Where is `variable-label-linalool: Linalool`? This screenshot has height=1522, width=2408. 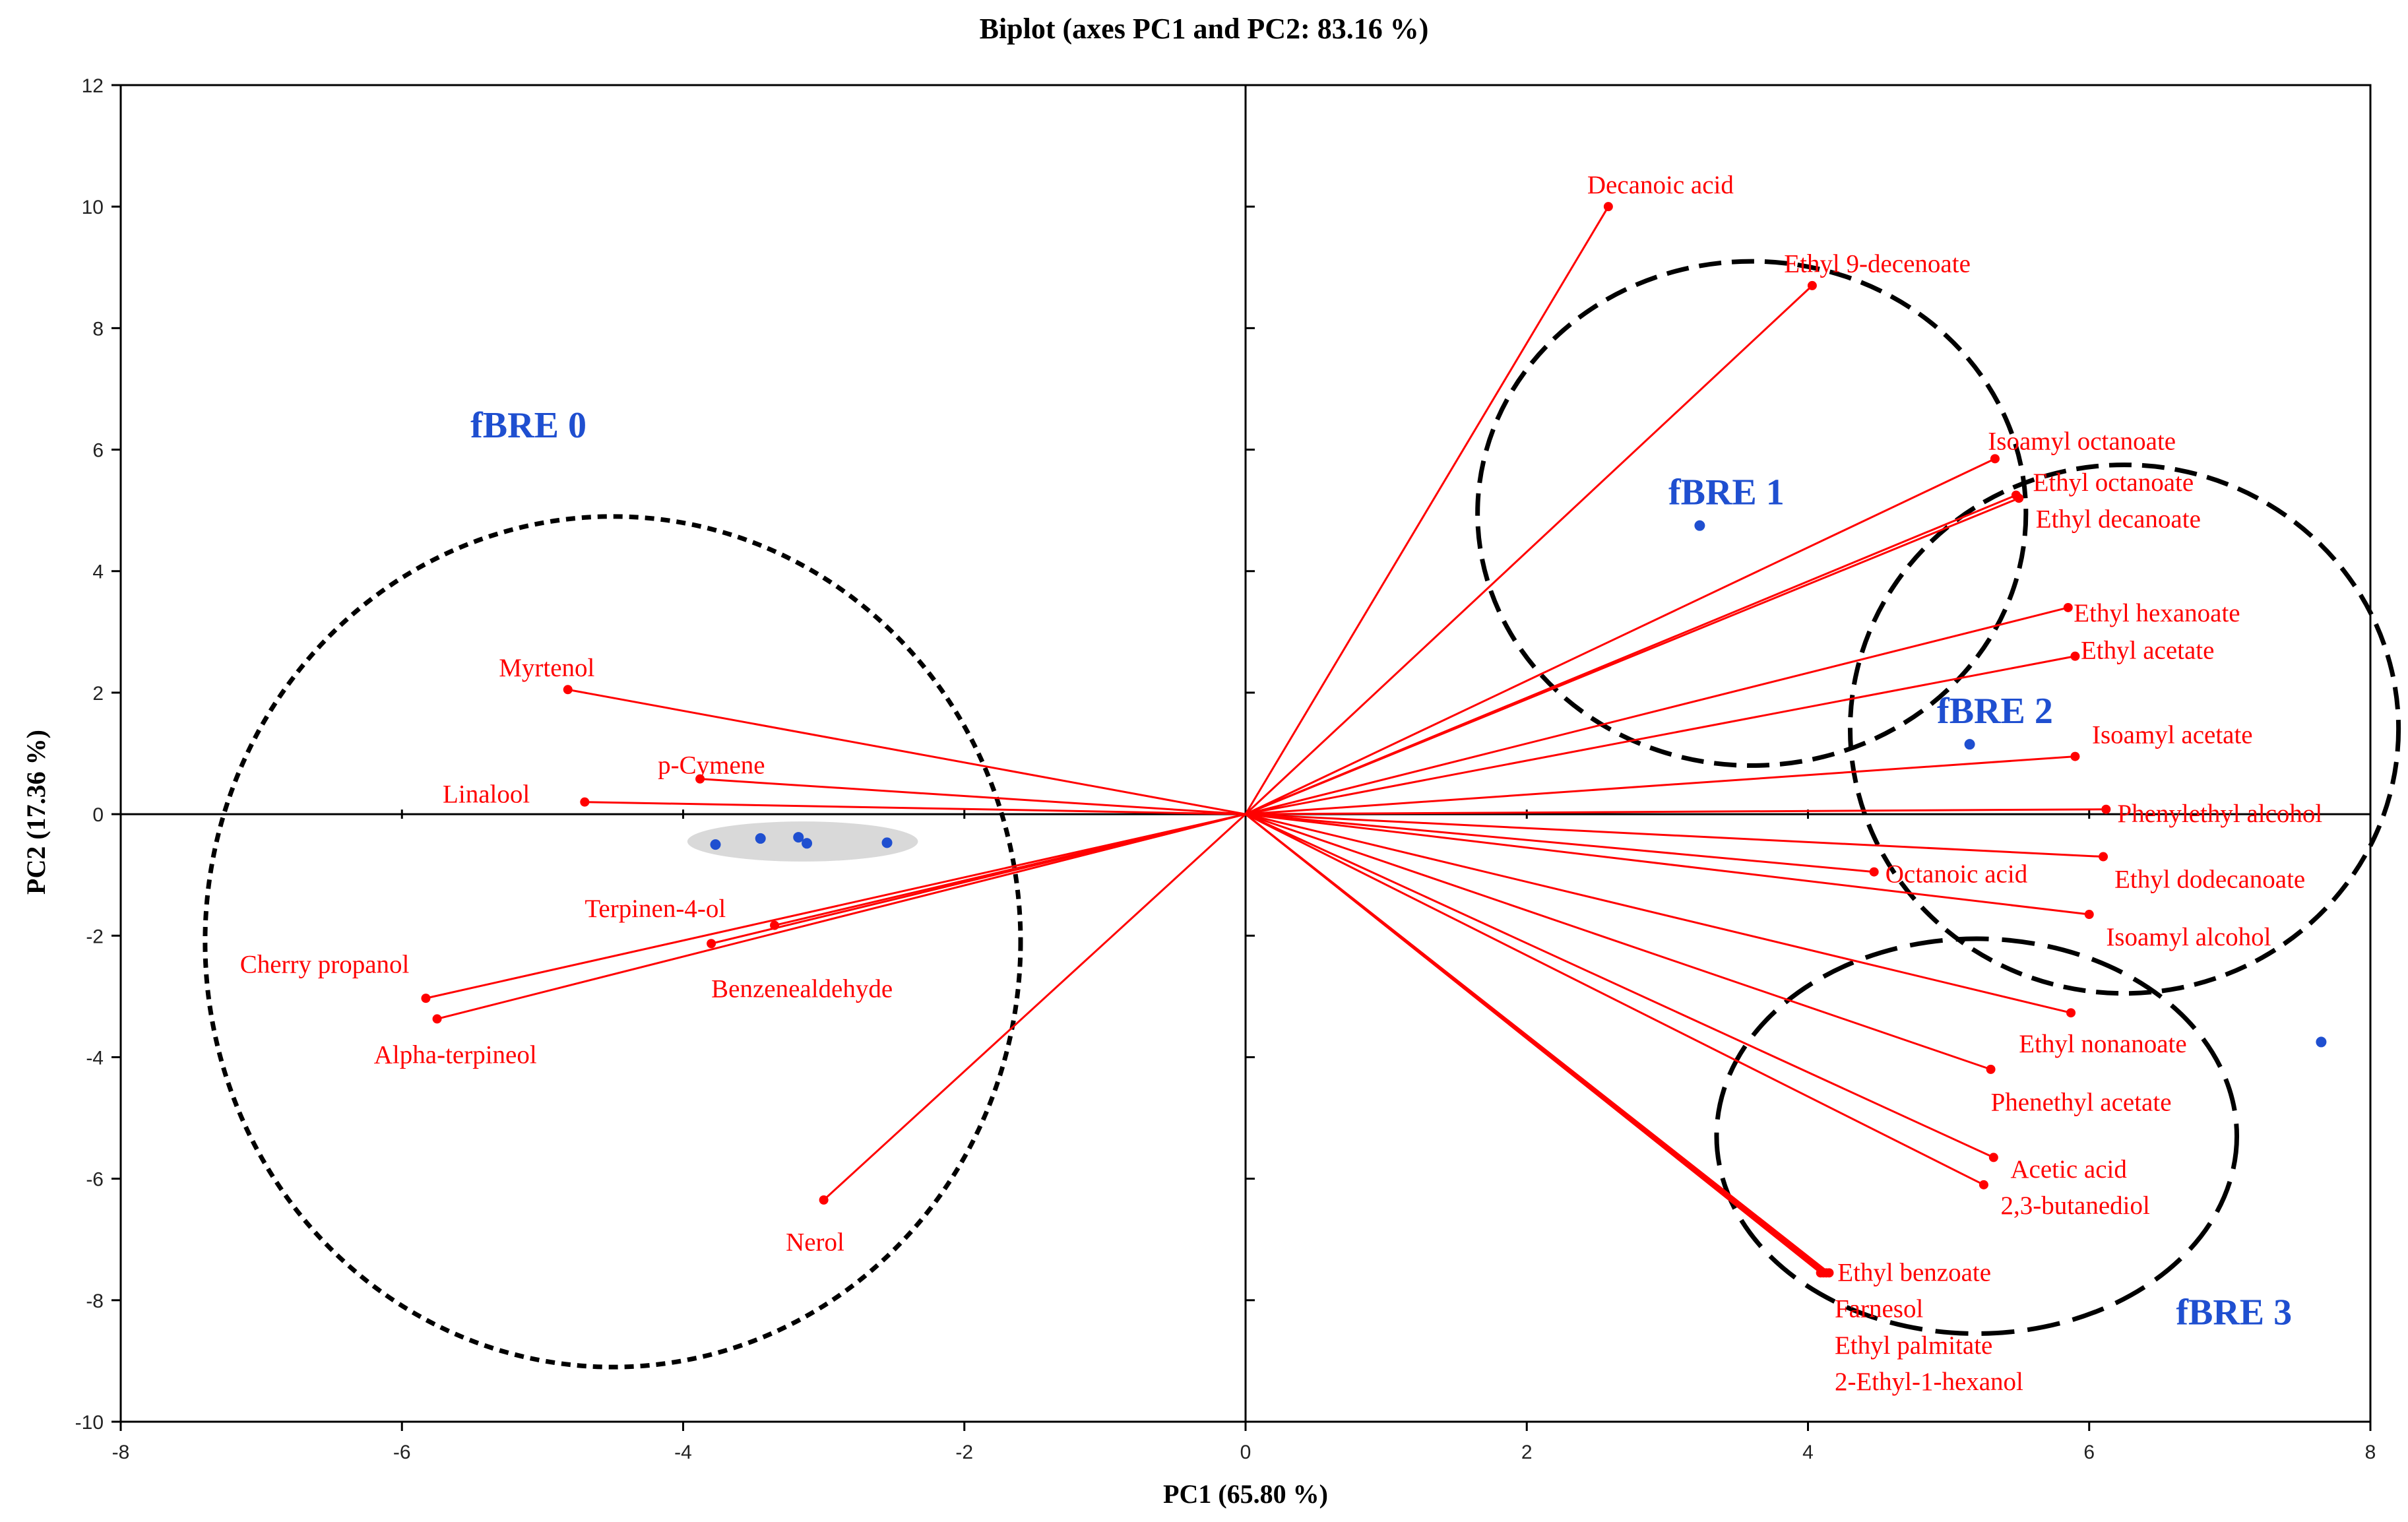 variable-label-linalool: Linalool is located at coordinates (486, 795).